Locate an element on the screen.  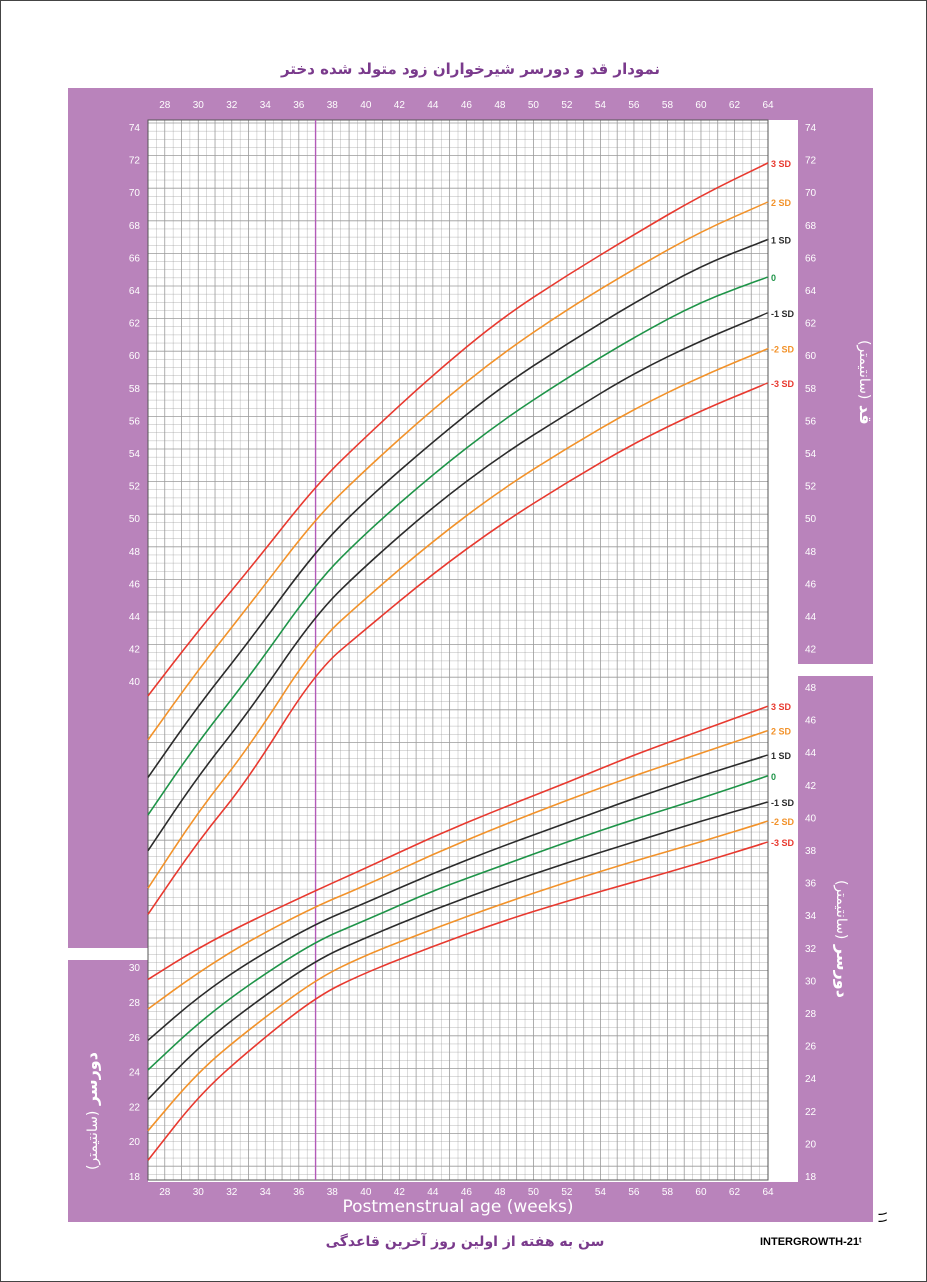
length-y-tick-left: 52 is located at coordinates (135, 487).